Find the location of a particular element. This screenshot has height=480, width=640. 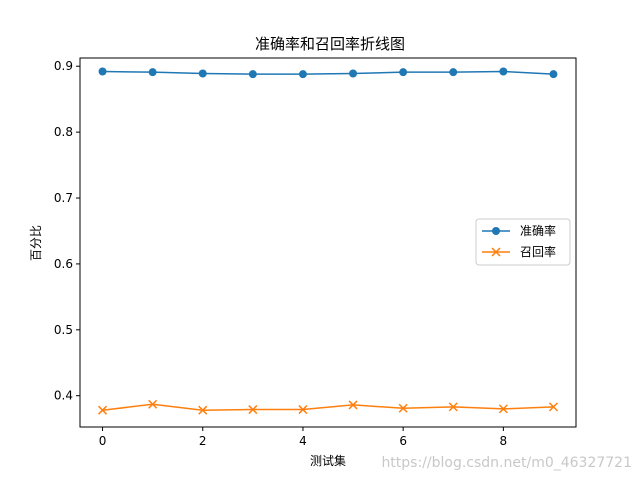

y-tick-label: 0.5 is located at coordinates (63, 330).